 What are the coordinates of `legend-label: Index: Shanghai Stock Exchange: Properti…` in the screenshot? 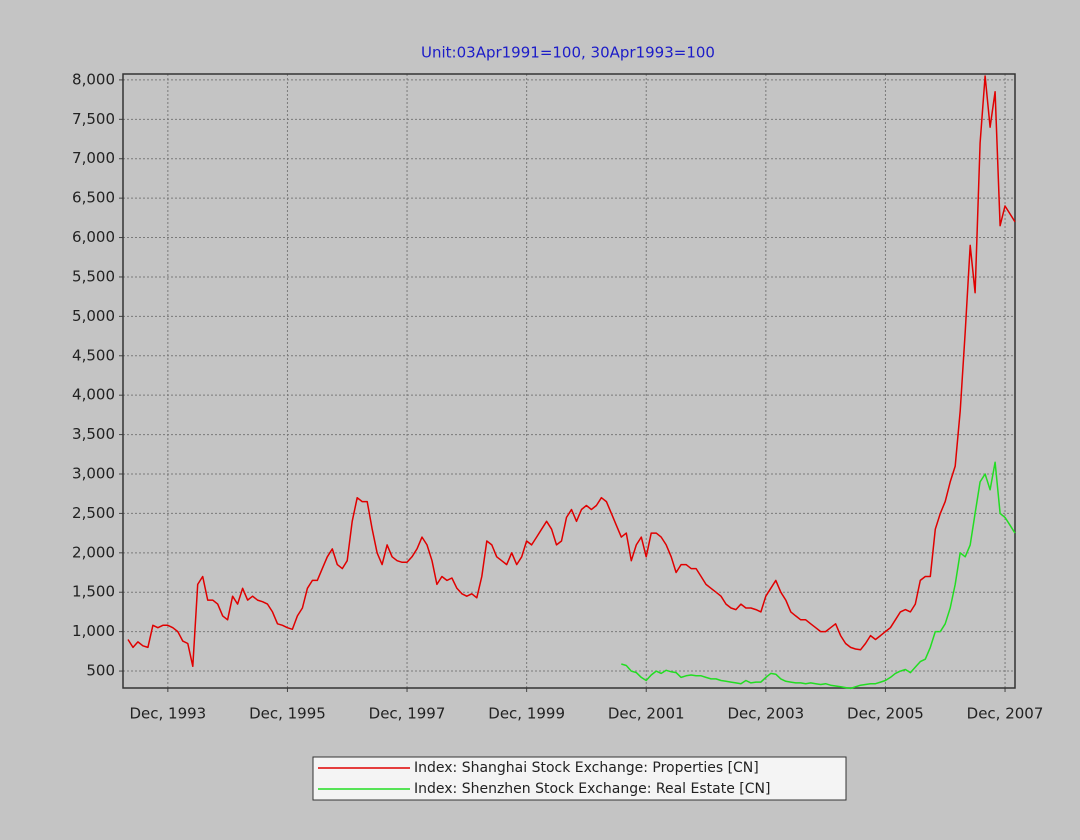 It's located at (586, 768).